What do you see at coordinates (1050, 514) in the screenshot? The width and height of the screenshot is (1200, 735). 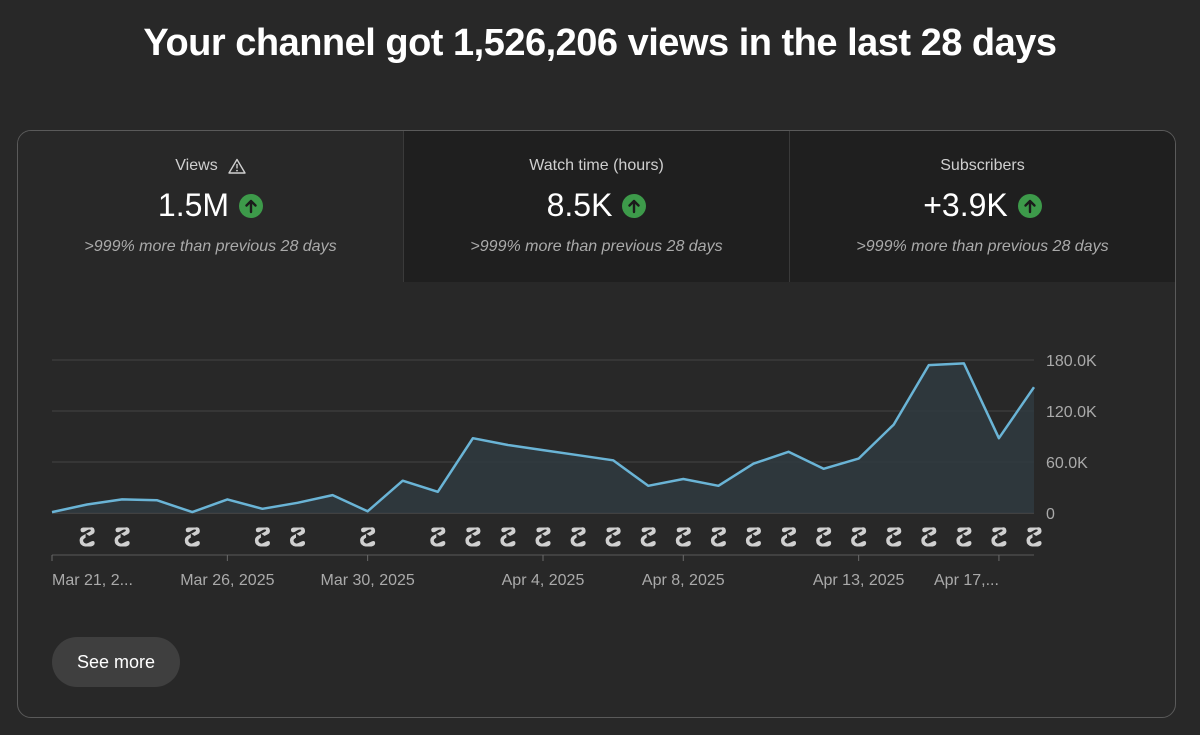 I see `y-tick-label: 0` at bounding box center [1050, 514].